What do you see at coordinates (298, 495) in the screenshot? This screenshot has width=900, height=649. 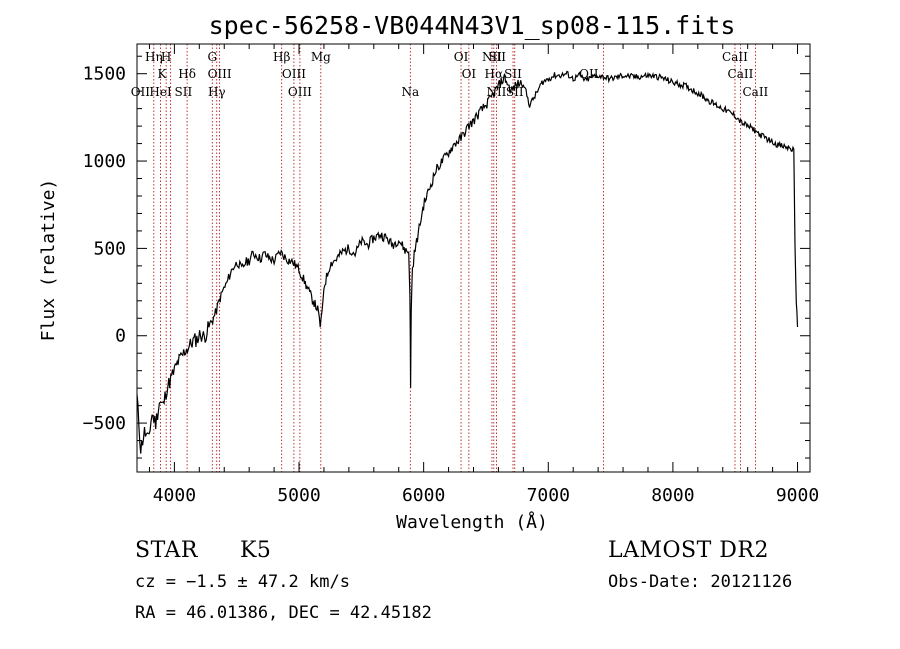 I see `x-tick-label: 5000` at bounding box center [298, 495].